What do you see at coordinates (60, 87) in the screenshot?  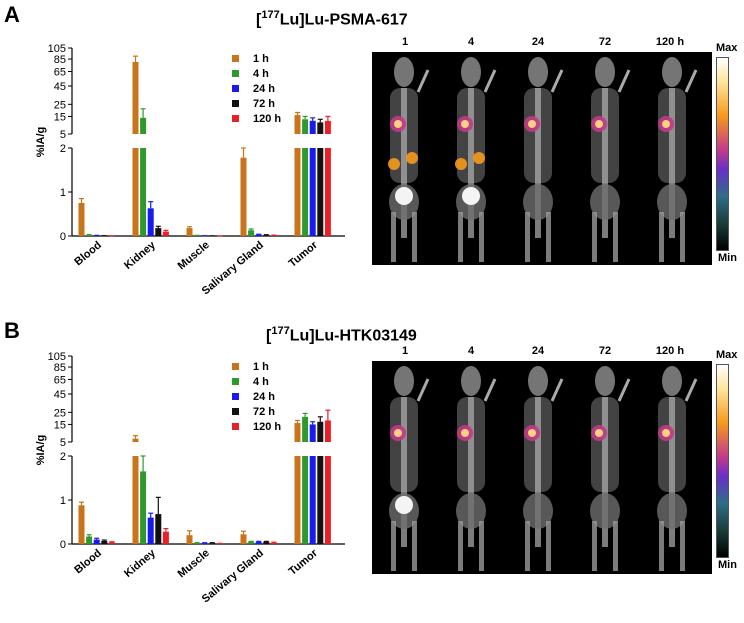 I see `y-tick-label: 45` at bounding box center [60, 87].